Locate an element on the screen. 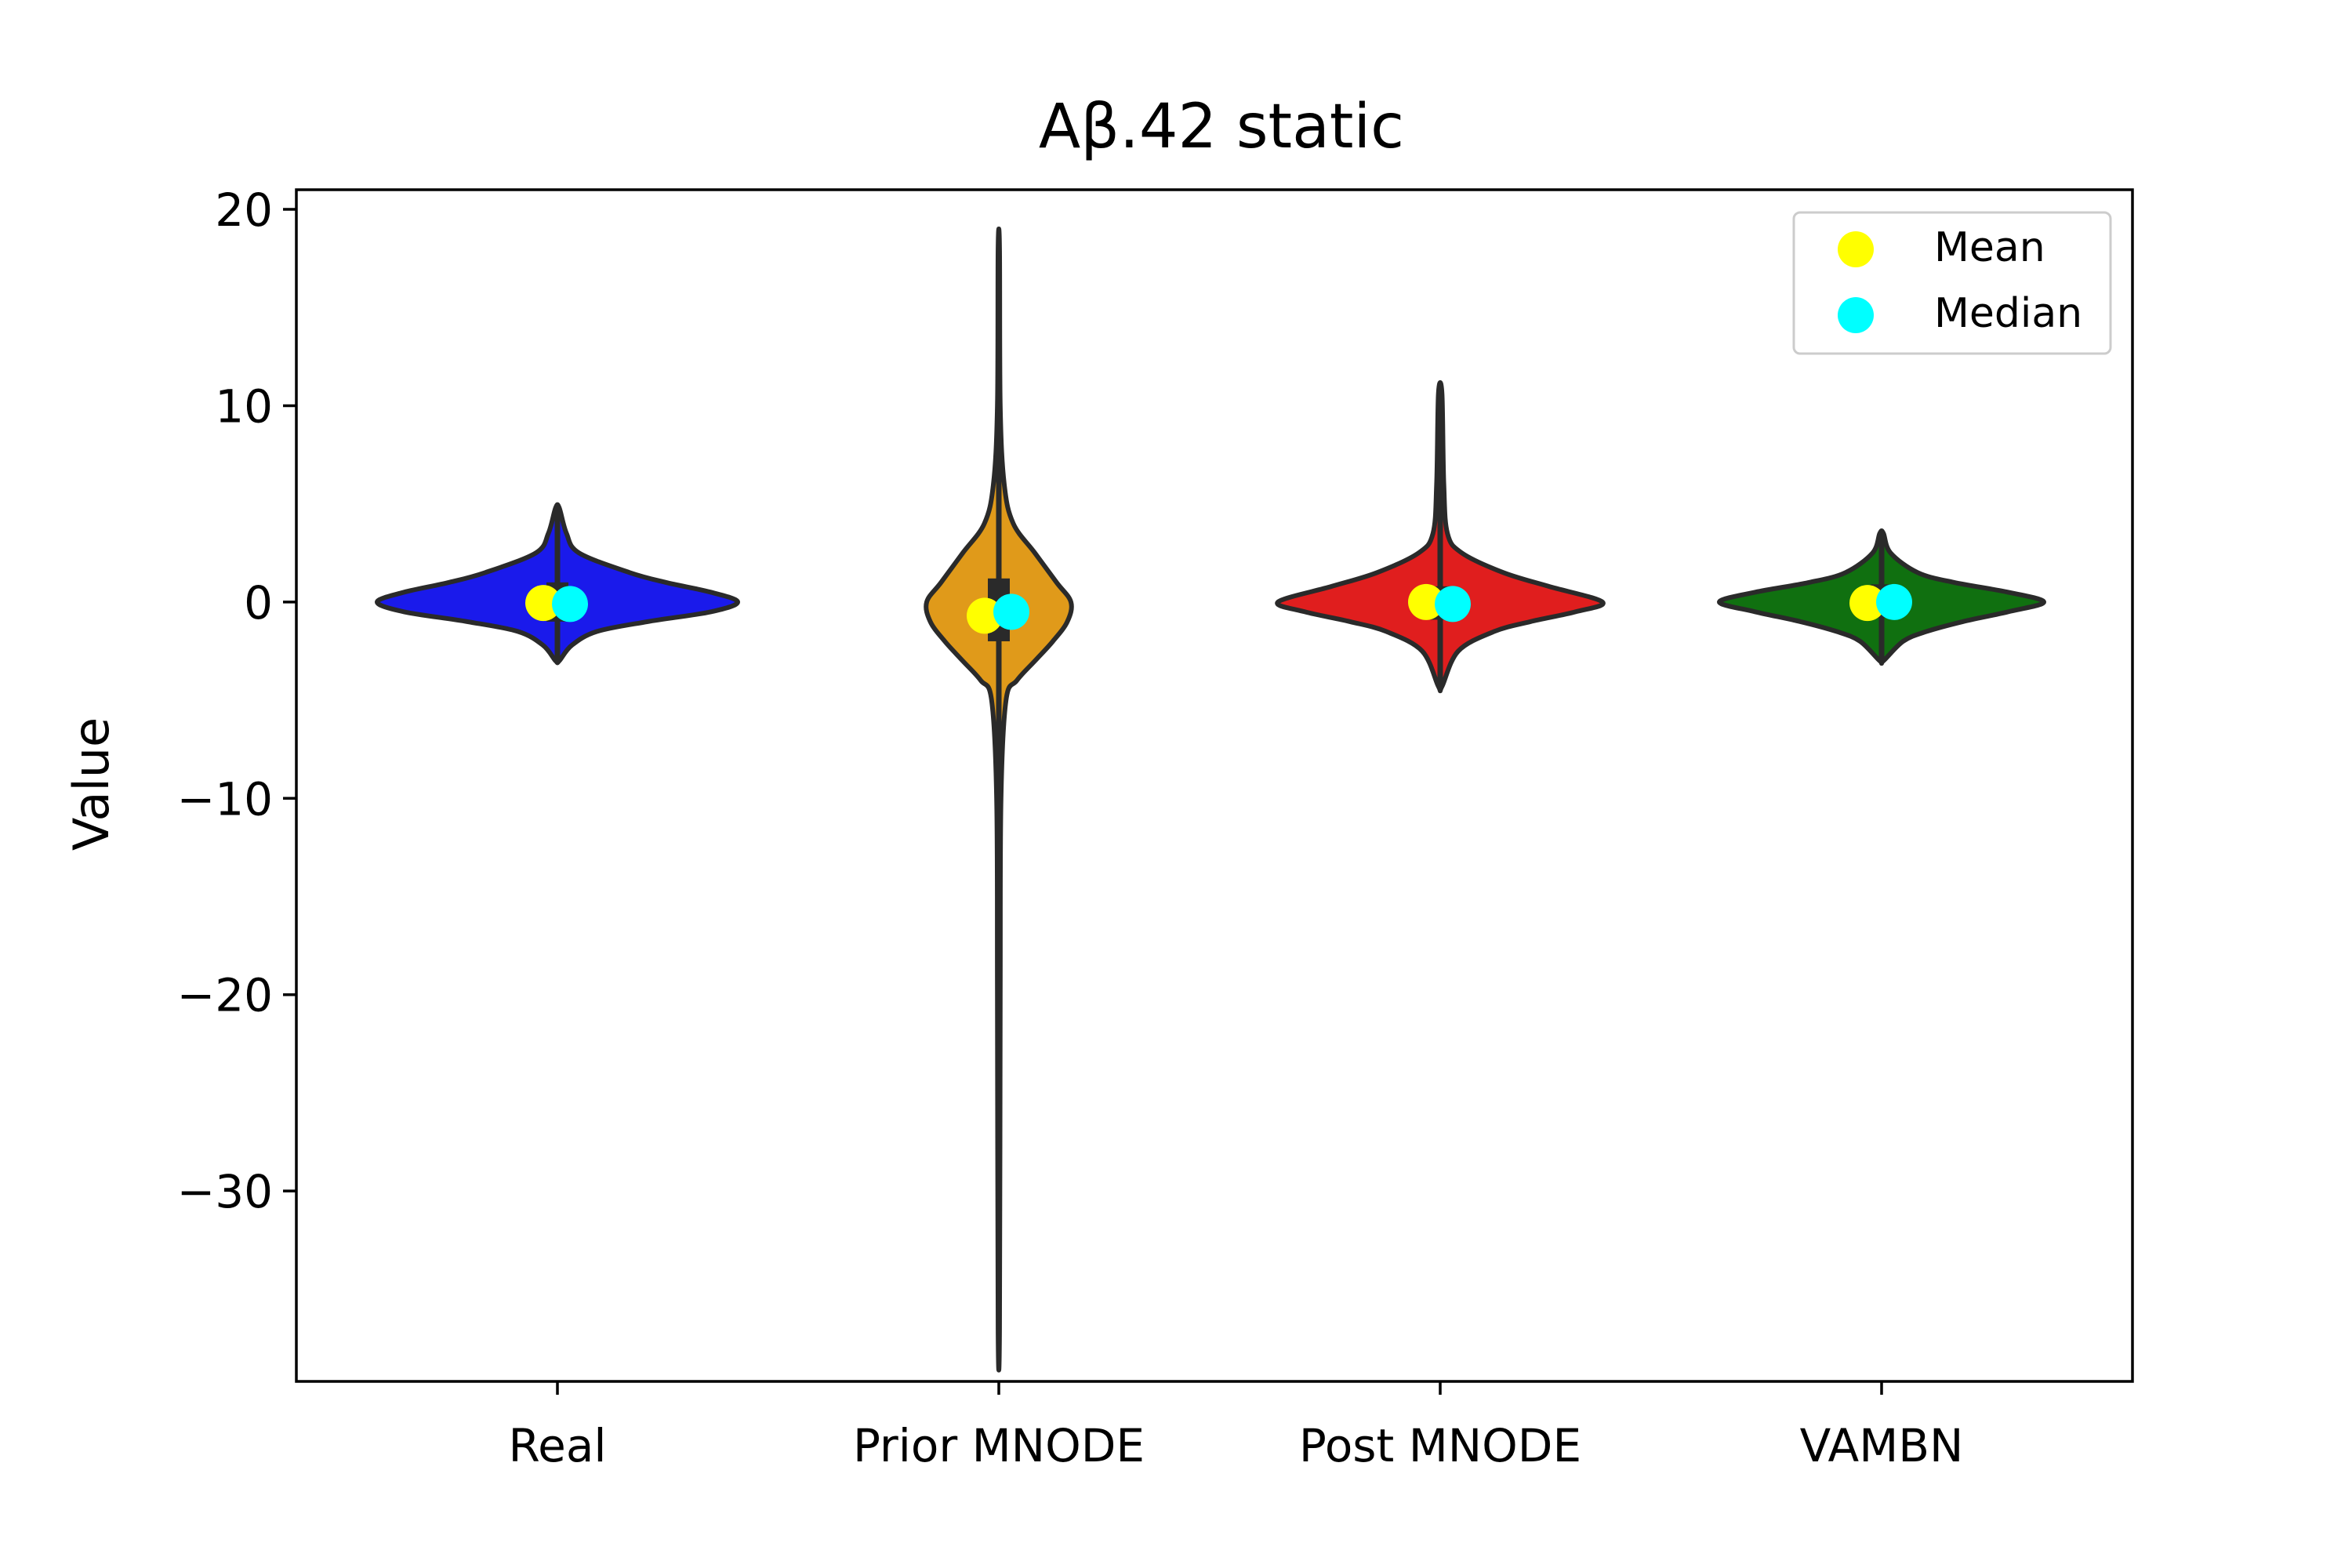 Image resolution: width=2352 pixels, height=1568 pixels. y-tick-label: −30 is located at coordinates (225, 1191).